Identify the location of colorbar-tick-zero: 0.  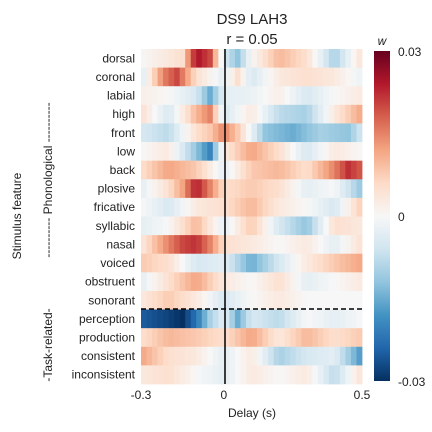
(401, 217).